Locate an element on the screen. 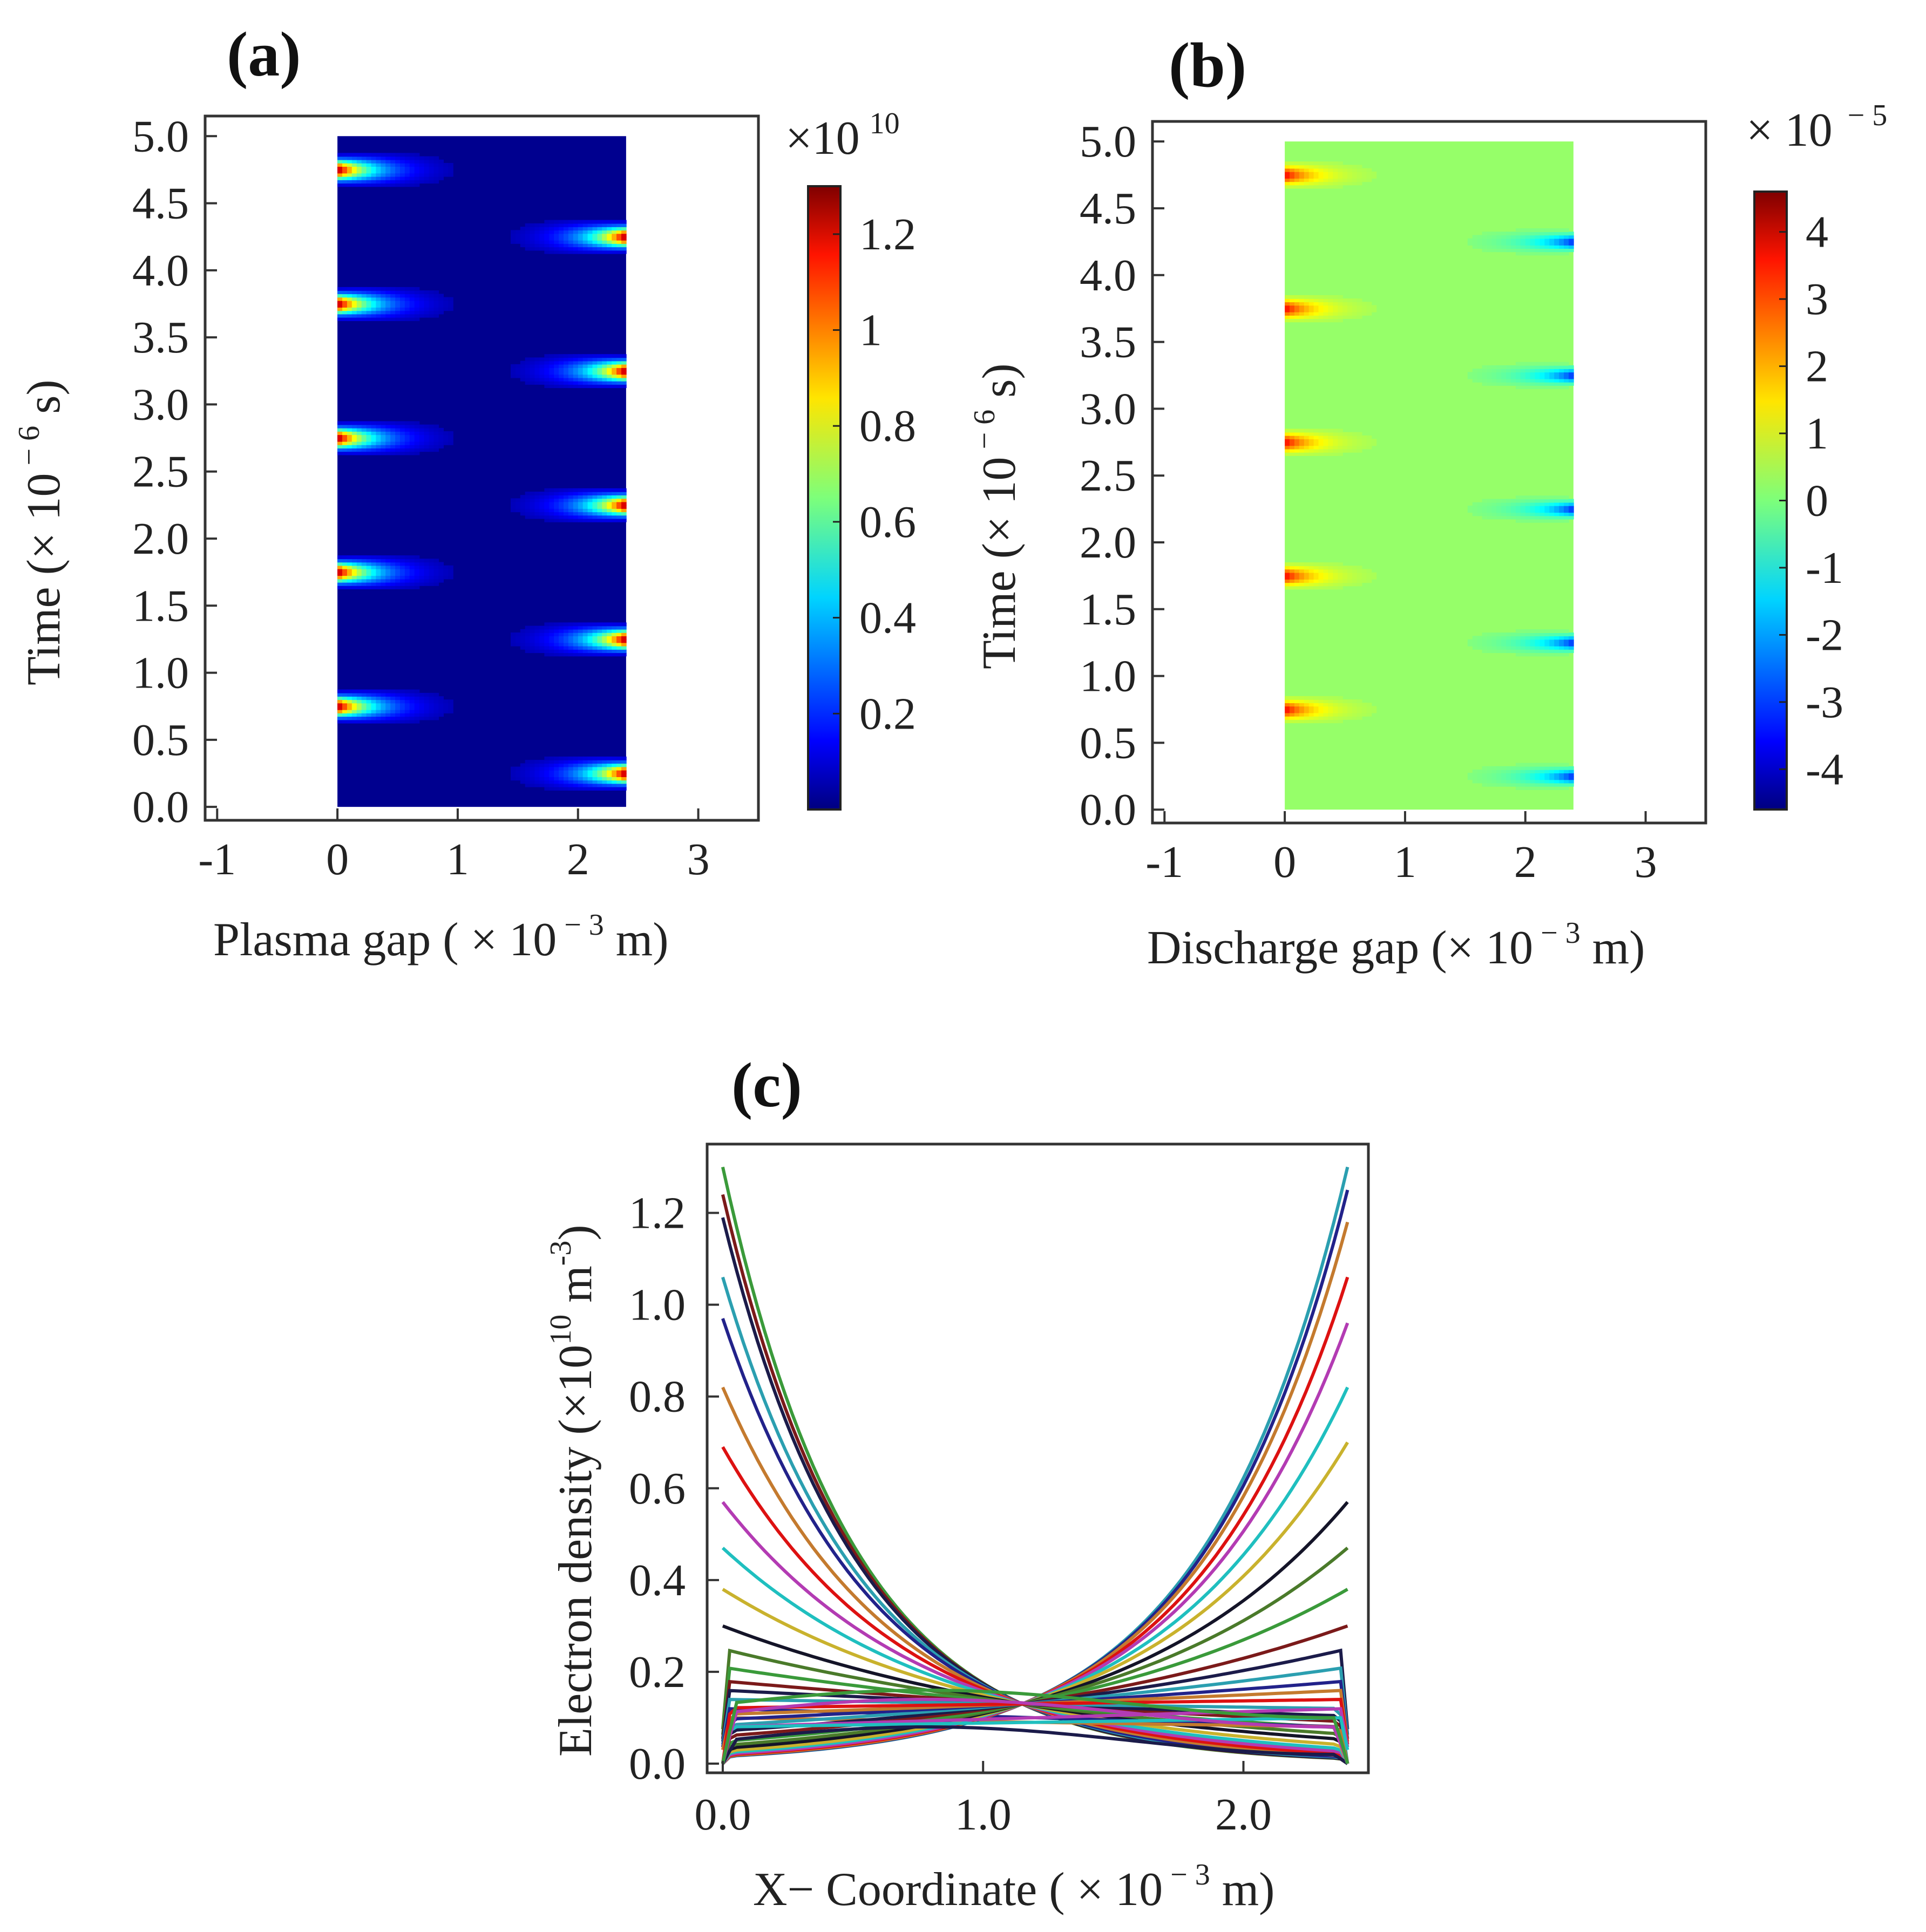 The width and height of the screenshot is (1926, 1932). x-tick-label: 0.0 is located at coordinates (722, 1815).